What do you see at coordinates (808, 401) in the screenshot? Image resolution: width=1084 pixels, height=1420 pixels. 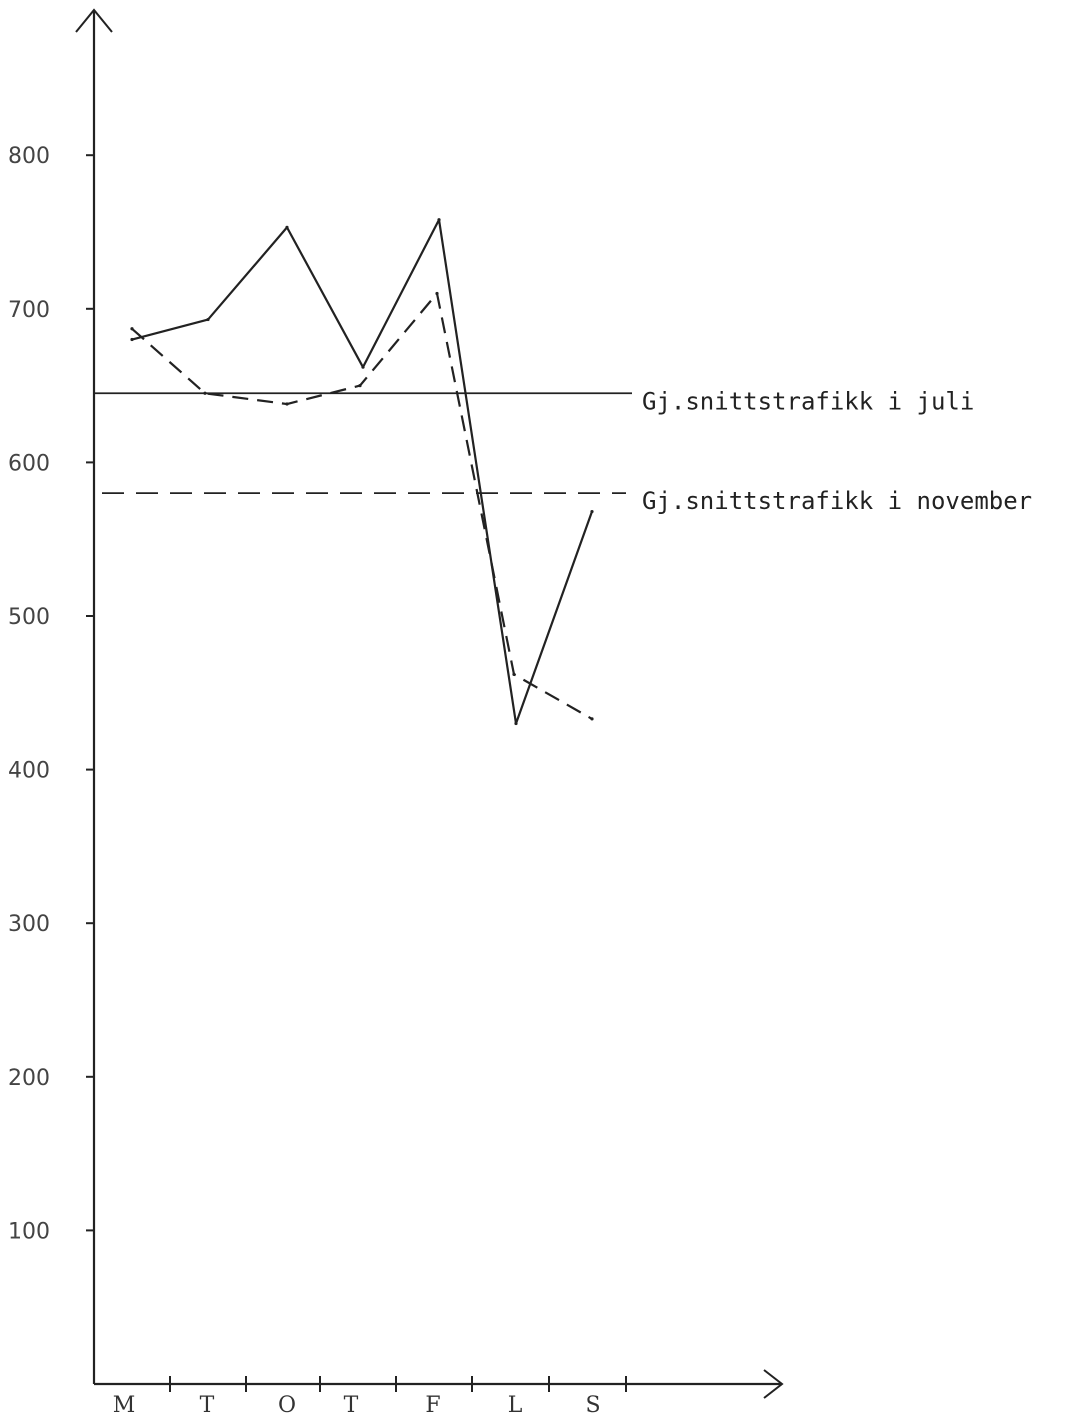 I see `reference-line-label: Gj.snittstrafikk i juli` at bounding box center [808, 401].